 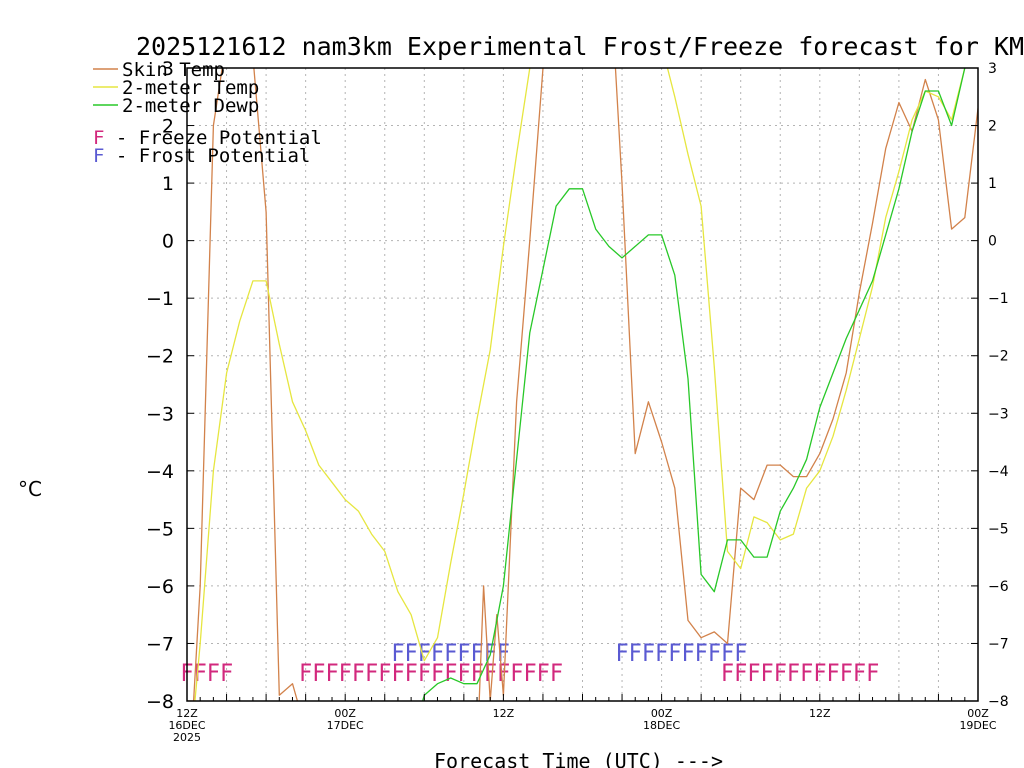 What do you see at coordinates (977, 725) in the screenshot?
I see `x-tick-label: 19DEC` at bounding box center [977, 725].